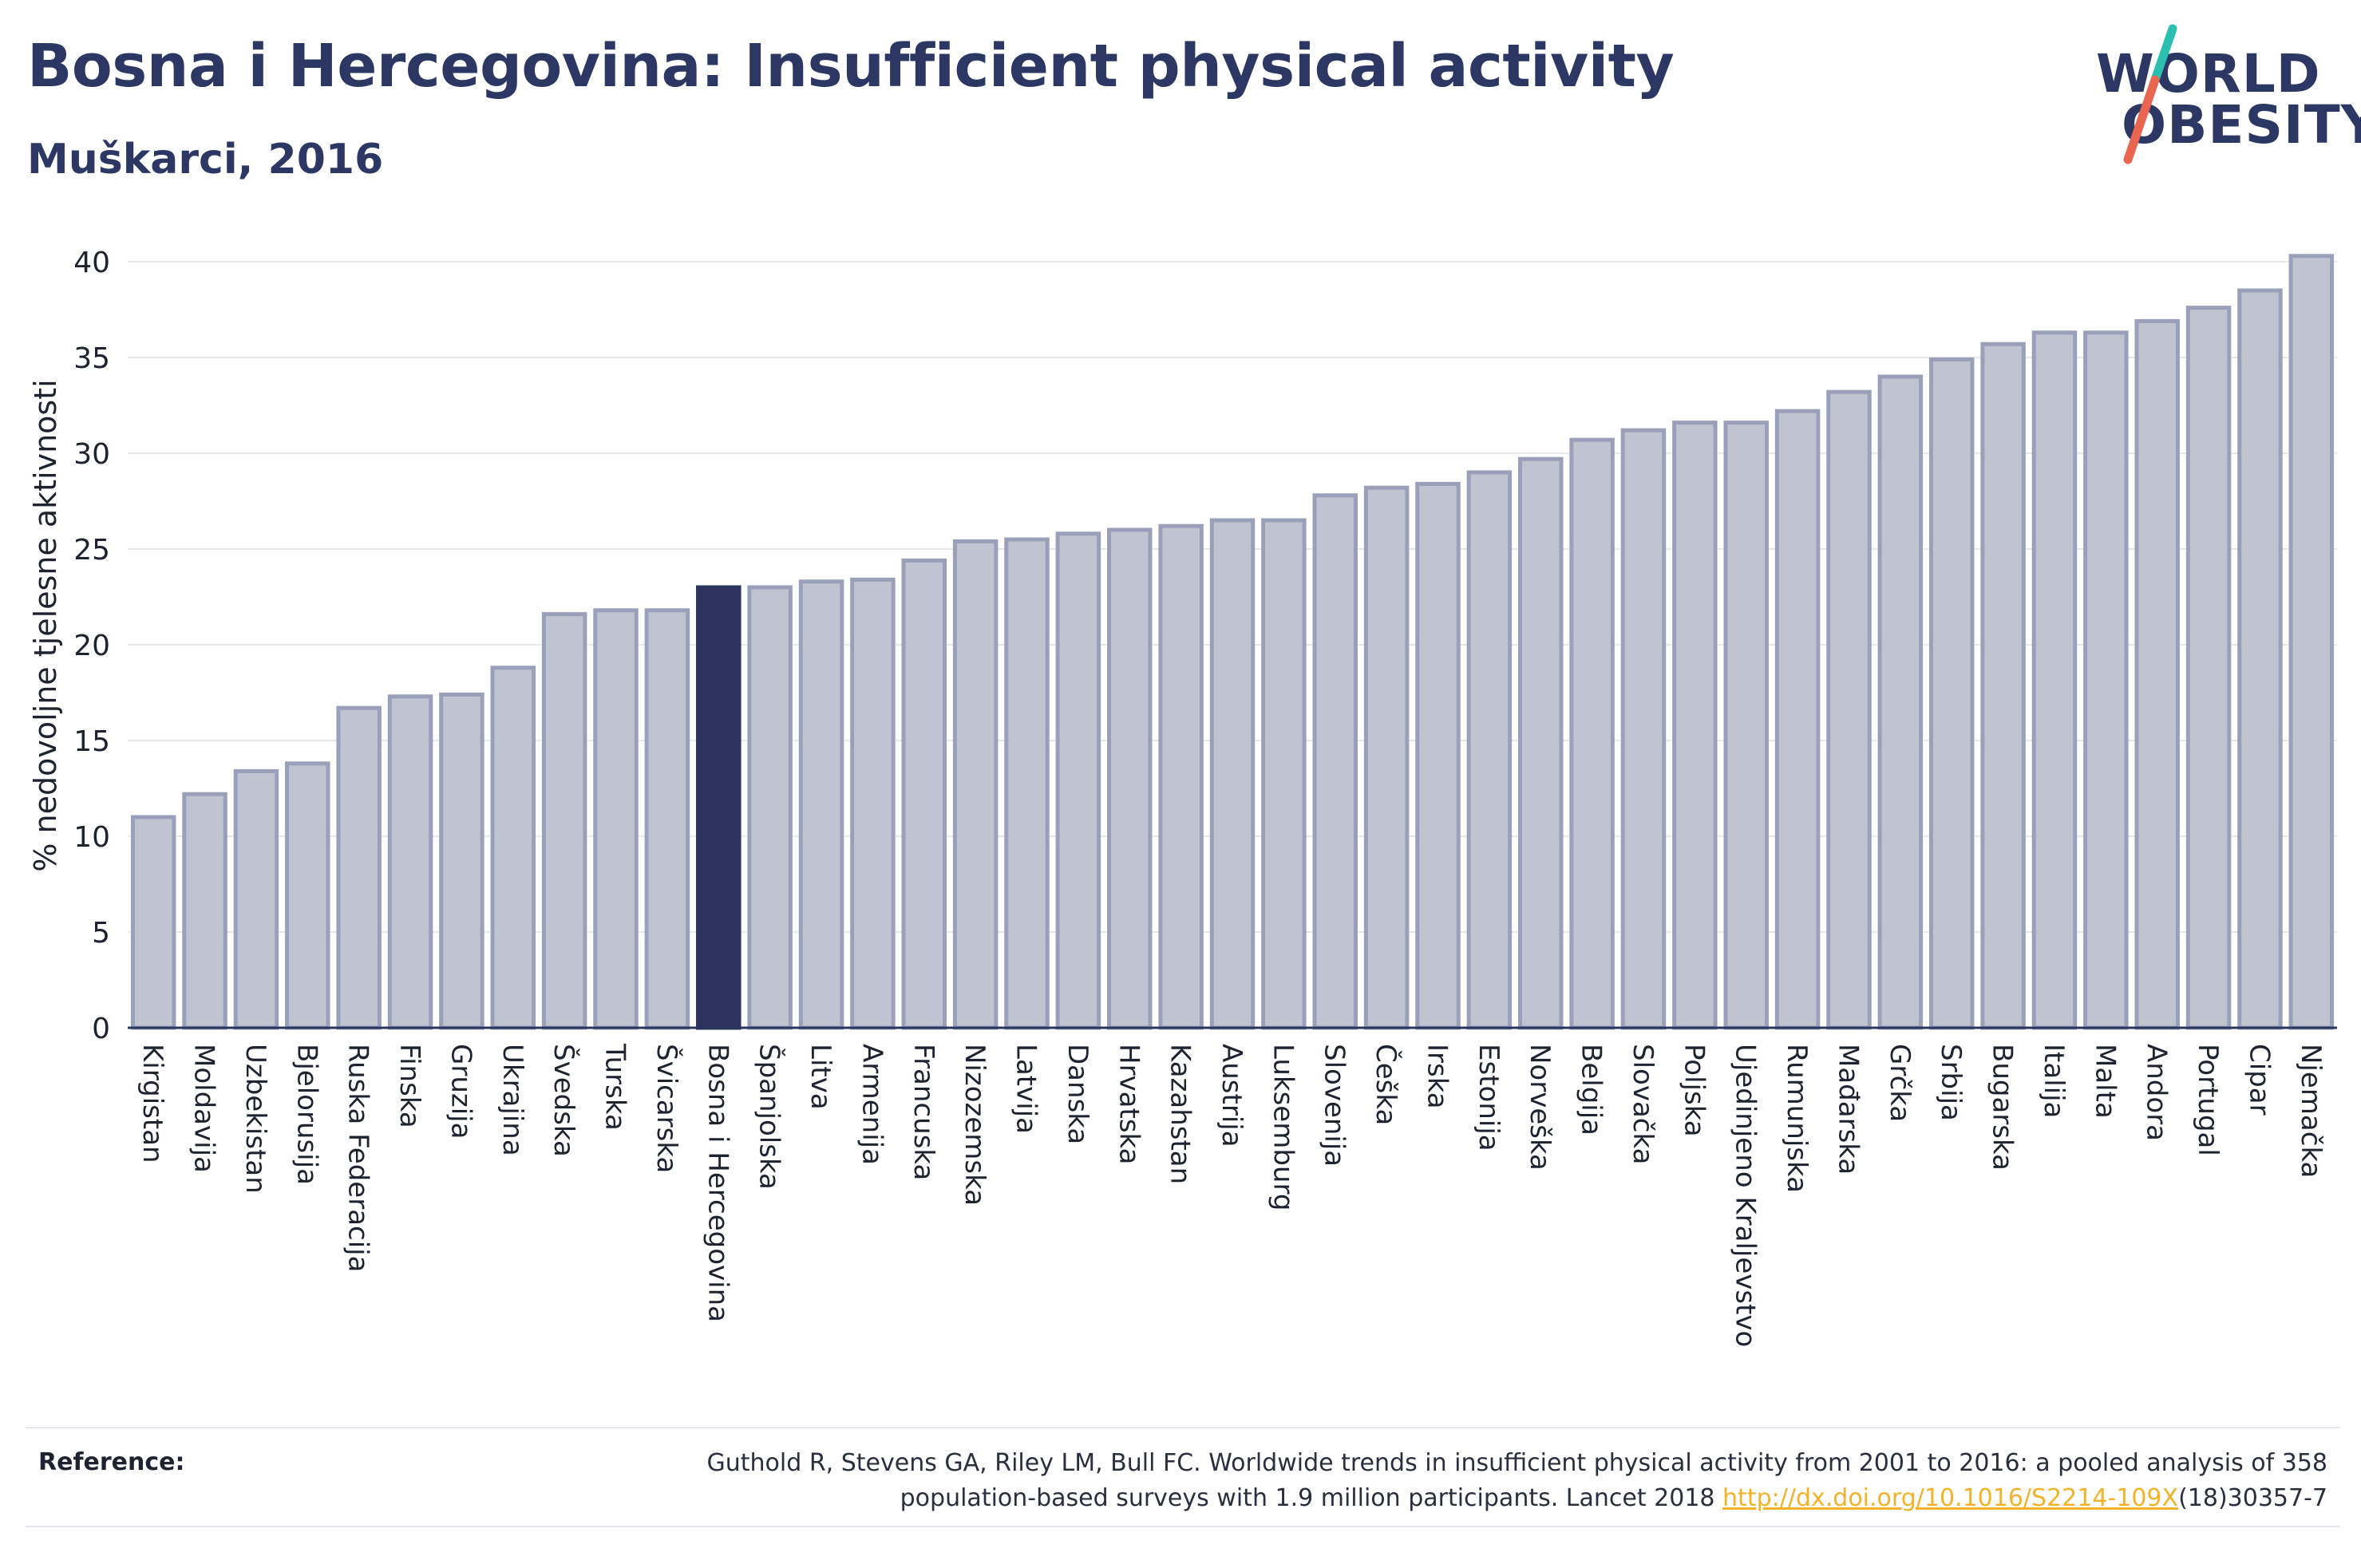 The image size is (2361, 1568). Describe the element at coordinates (1746, 1195) in the screenshot. I see `x-tick-label: Ujedinjeno Kraljevstvo` at that location.